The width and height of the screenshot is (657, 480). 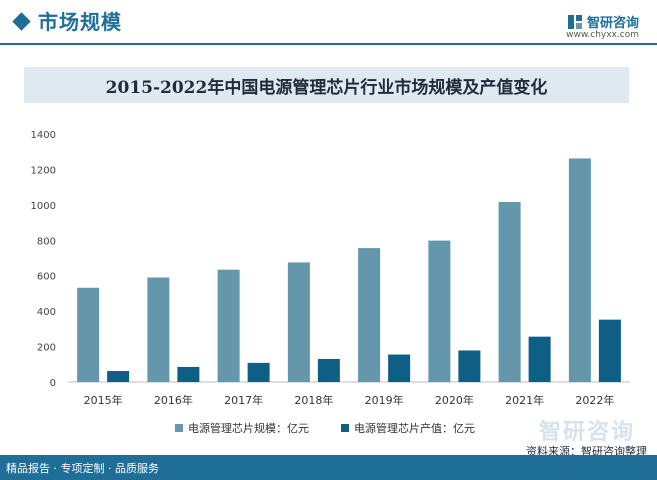 I want to click on legend-label-series-2: 电源管理芯片产值：亿元, so click(x=414, y=428).